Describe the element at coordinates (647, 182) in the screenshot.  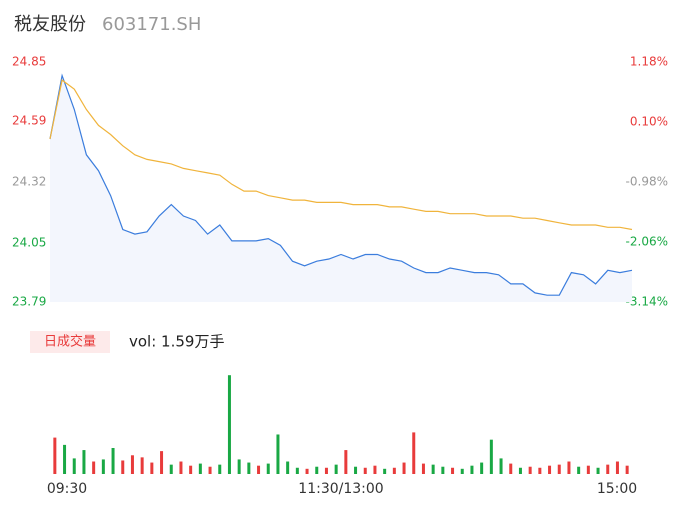
I see `y2-tick-label: -0.98%` at that location.